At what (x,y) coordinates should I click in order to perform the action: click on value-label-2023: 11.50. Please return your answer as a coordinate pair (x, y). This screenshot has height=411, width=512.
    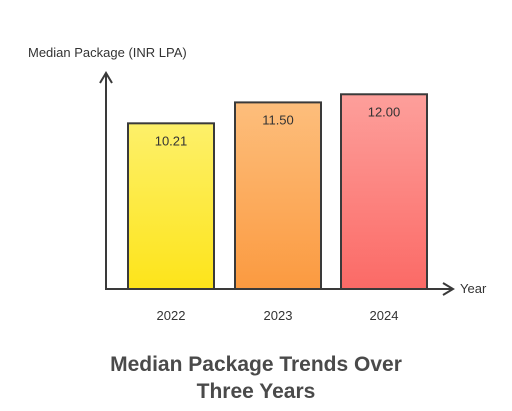
    Looking at the image, I should click on (278, 119).